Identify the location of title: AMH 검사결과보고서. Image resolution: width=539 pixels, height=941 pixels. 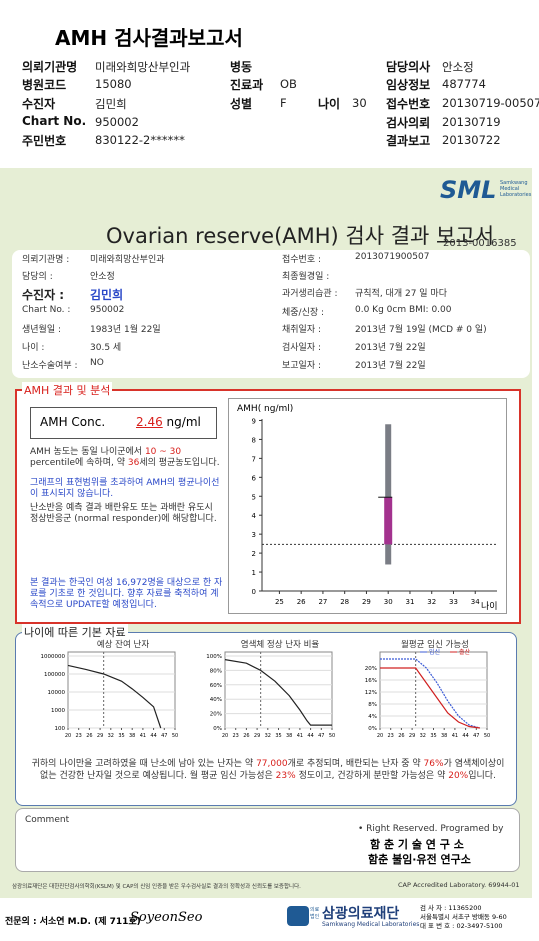
(149, 38).